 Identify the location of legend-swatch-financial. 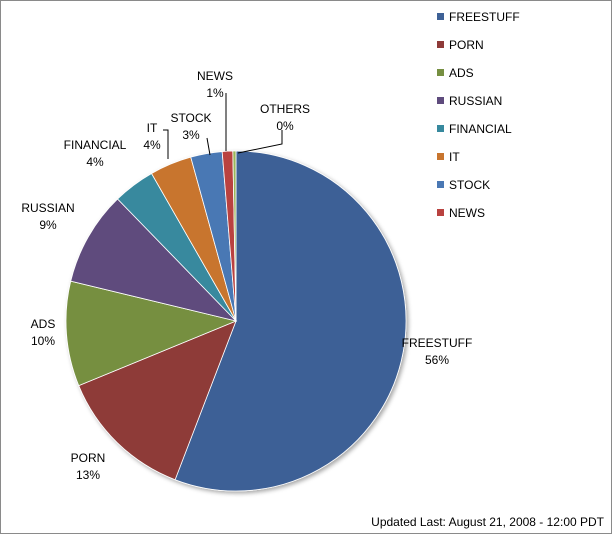
(440, 128).